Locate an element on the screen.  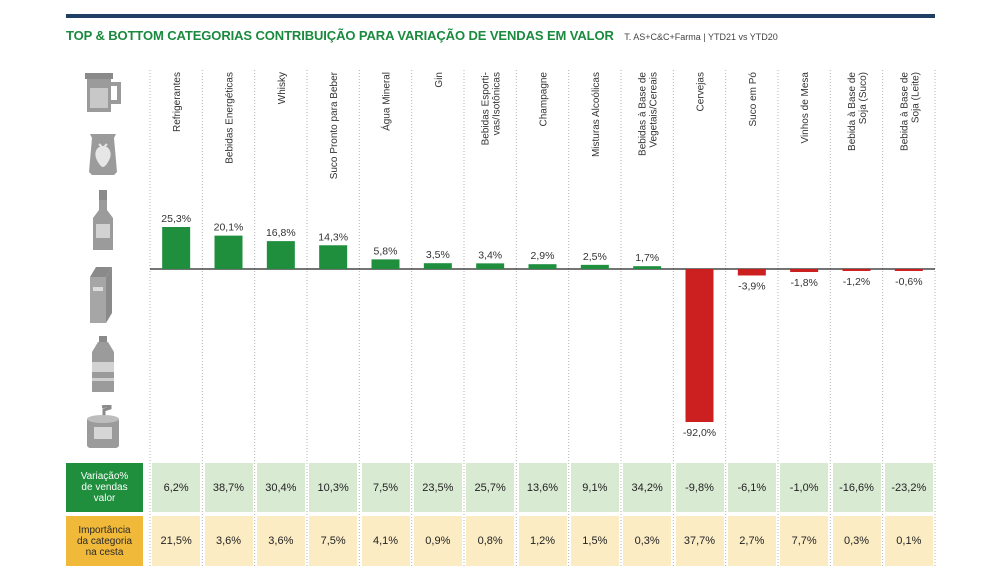
category-label: Bebidas à Base de is located at coordinates (643, 114).